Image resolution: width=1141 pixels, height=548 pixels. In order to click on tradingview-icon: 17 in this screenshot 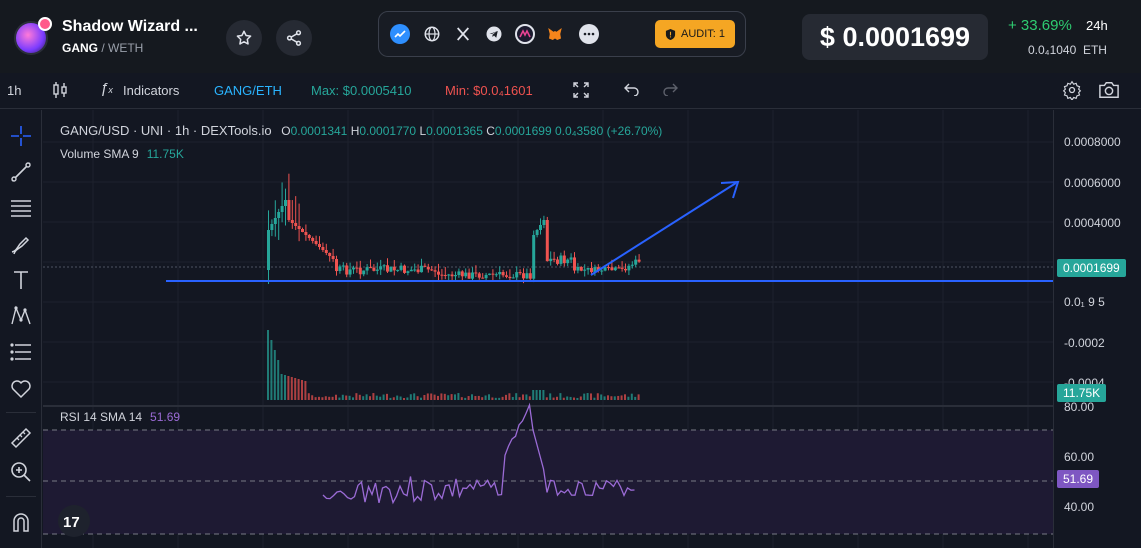, I will do `click(74, 521)`.